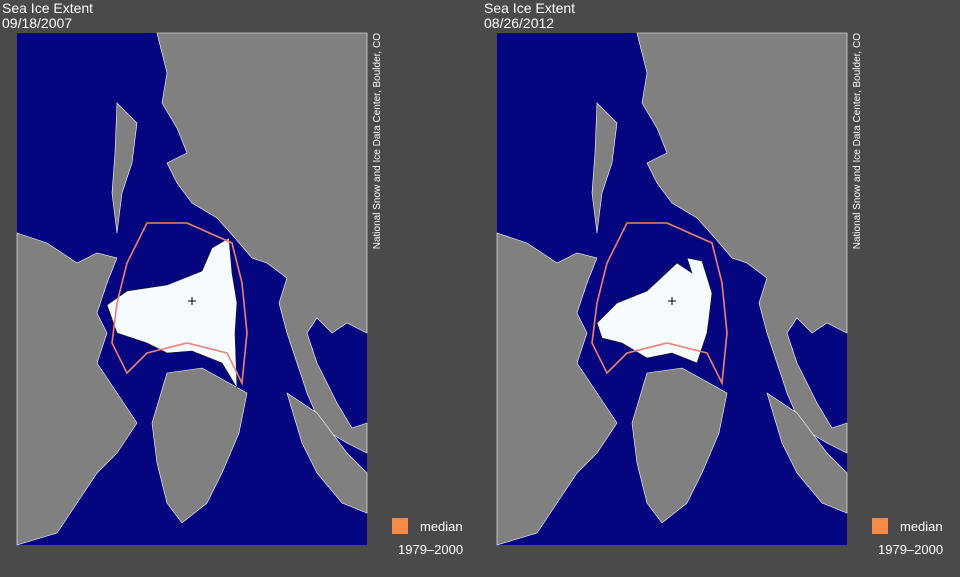 The height and width of the screenshot is (577, 960). What do you see at coordinates (519, 23) in the screenshot?
I see `map-date: 08/26/2012` at bounding box center [519, 23].